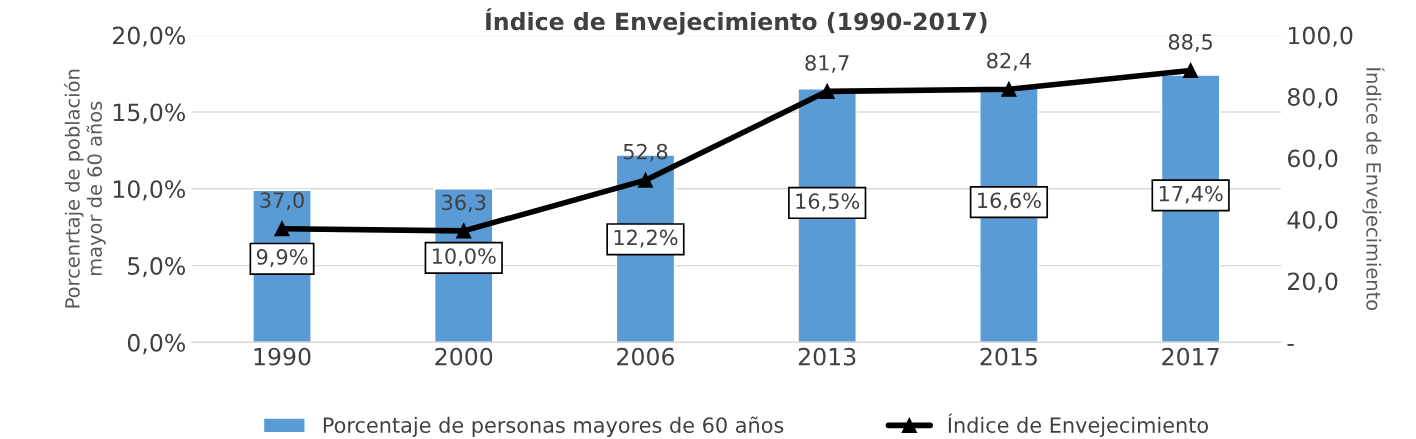 The height and width of the screenshot is (439, 1416). Describe the element at coordinates (464, 257) in the screenshot. I see `data-label: 10,0%` at that location.